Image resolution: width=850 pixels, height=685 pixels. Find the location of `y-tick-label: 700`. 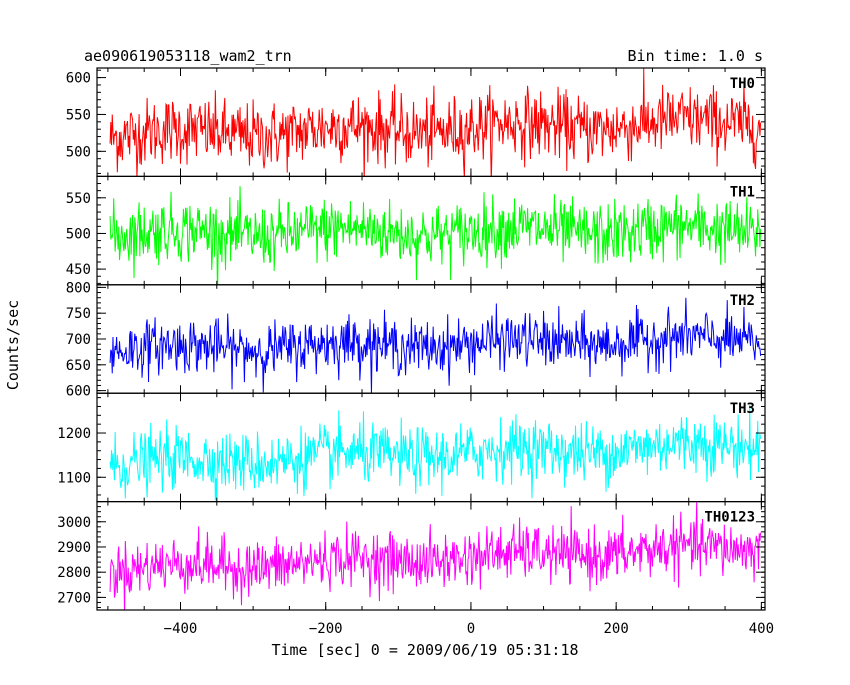

y-tick-label: 700 is located at coordinates (78, 340).